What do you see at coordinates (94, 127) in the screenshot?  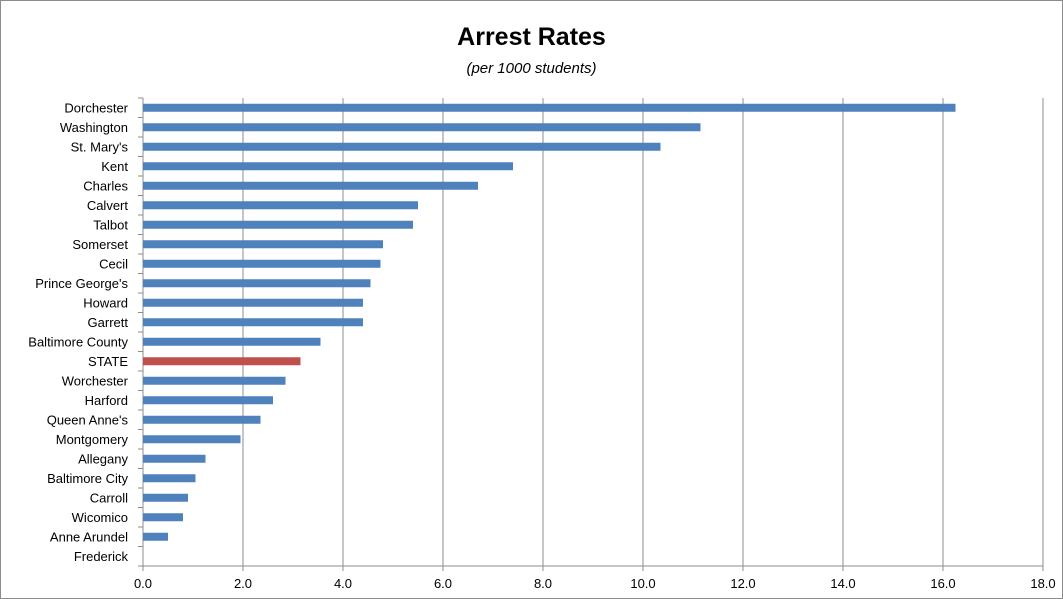 I see `category-label: Washington` at bounding box center [94, 127].